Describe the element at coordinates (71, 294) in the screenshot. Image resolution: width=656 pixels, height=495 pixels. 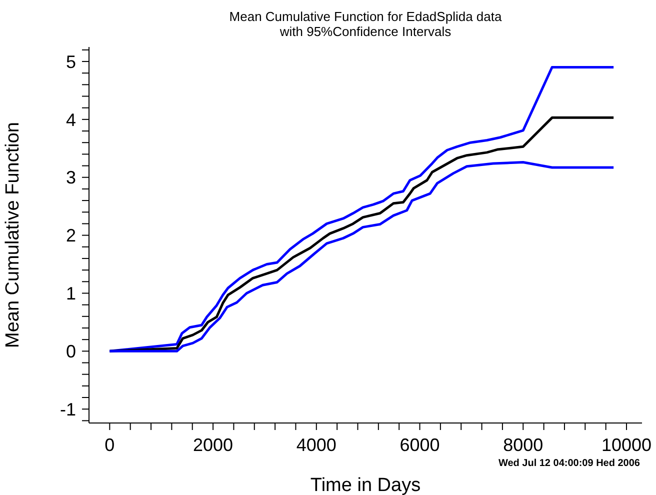
I see `y-tick-label: 1` at that location.